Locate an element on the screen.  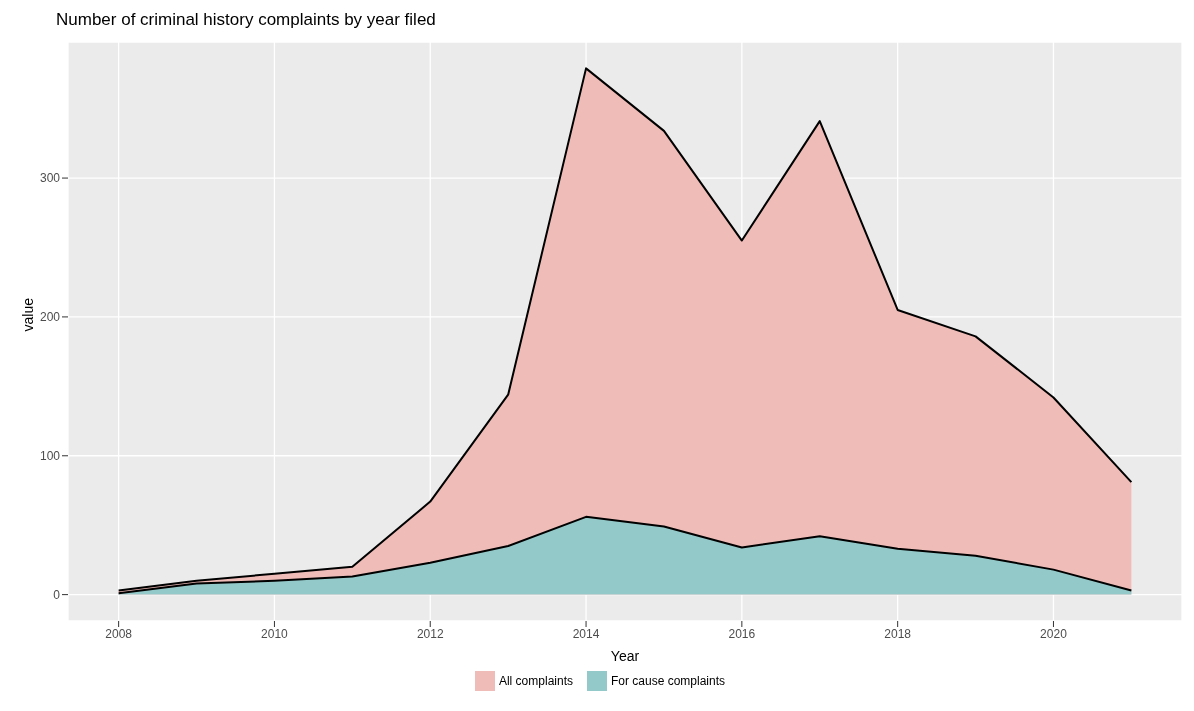
x-tick-label: 2014 is located at coordinates (586, 633).